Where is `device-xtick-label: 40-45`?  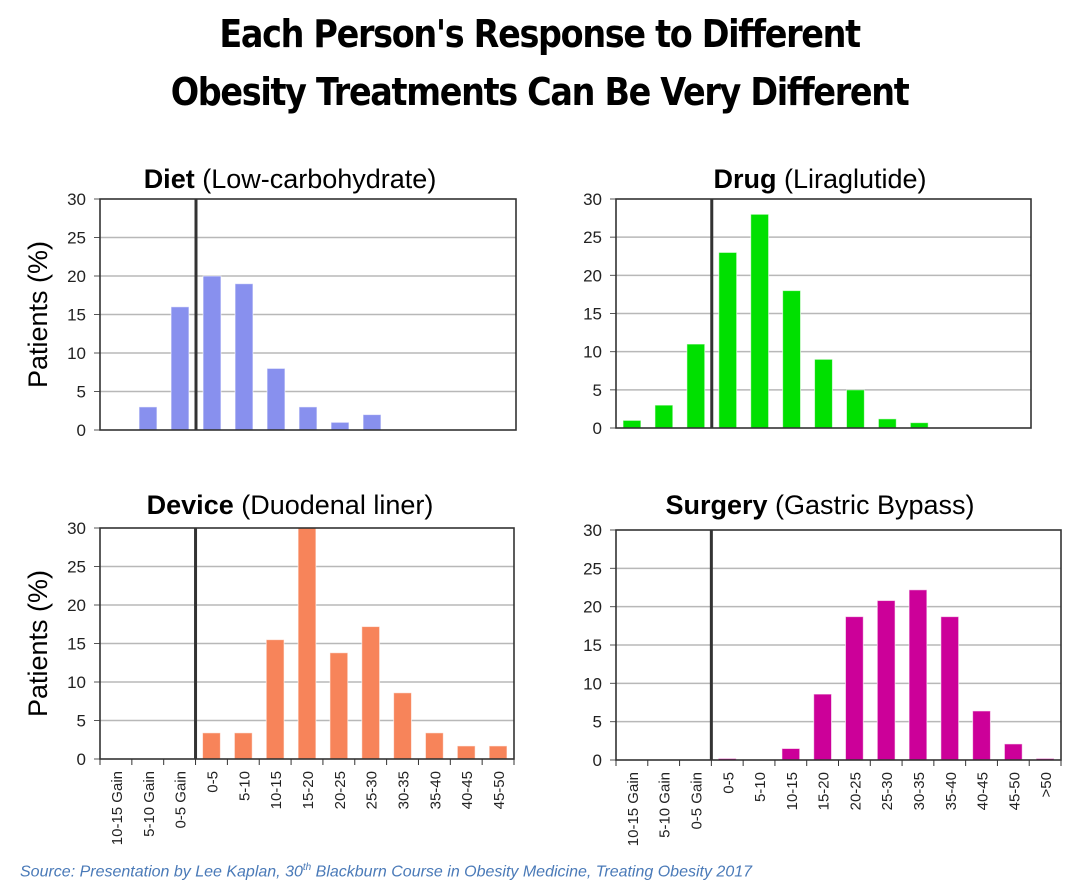
device-xtick-label: 40-45 is located at coordinates (467, 790).